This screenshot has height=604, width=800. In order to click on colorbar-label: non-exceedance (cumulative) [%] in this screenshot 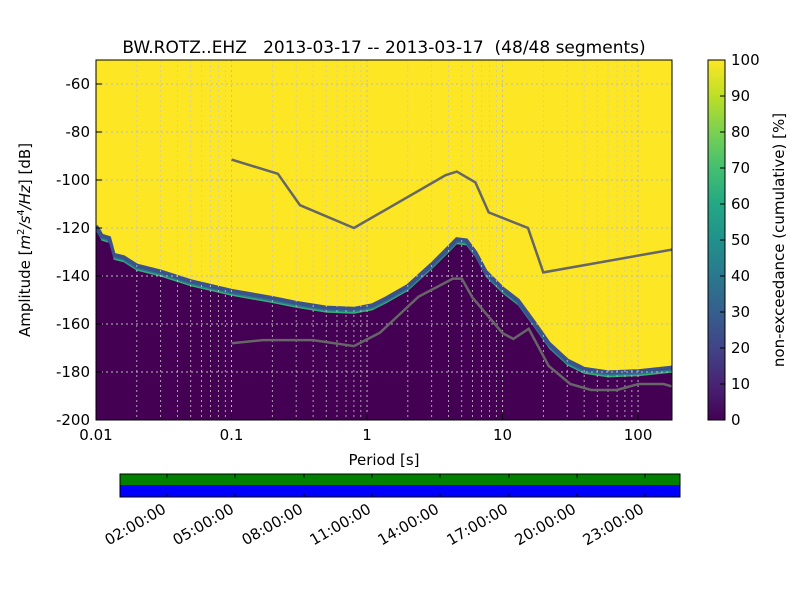, I will do `click(779, 240)`.